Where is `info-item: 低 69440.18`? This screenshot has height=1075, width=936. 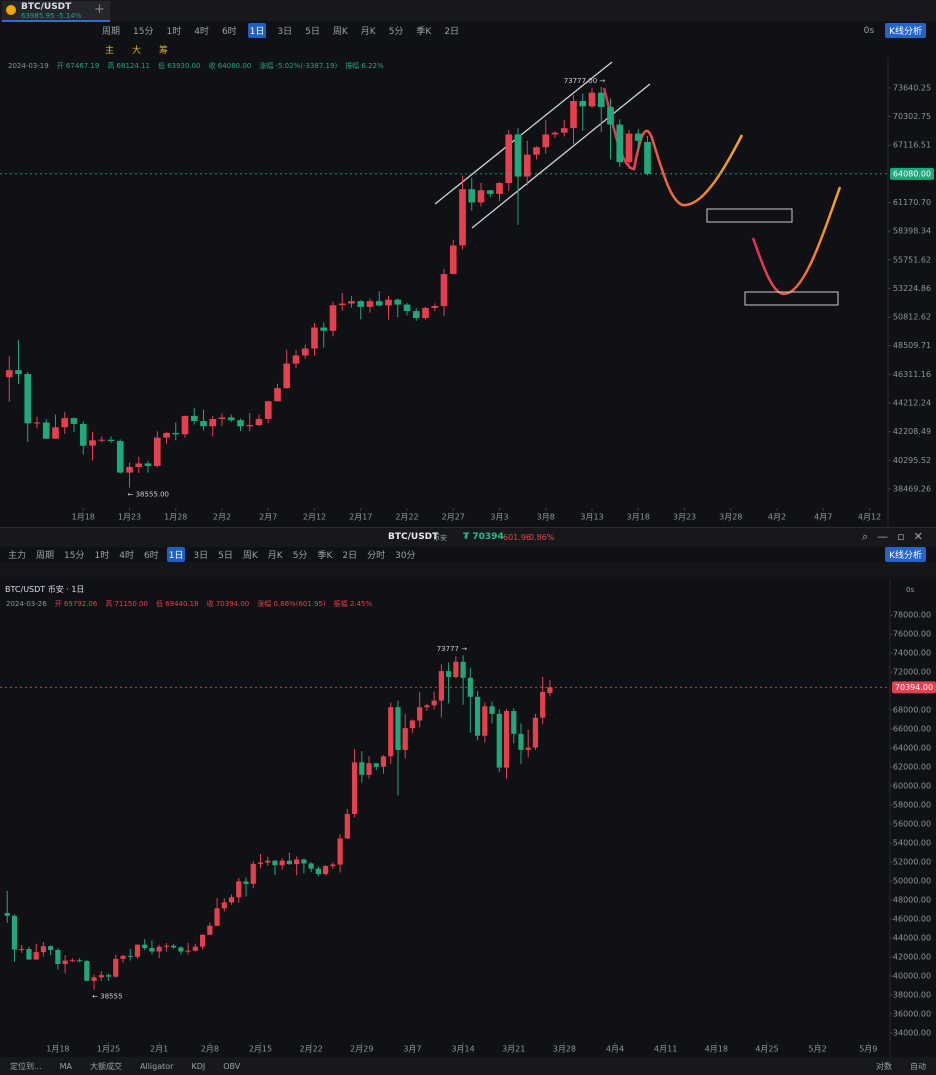 info-item: 低 69440.18 is located at coordinates (177, 604).